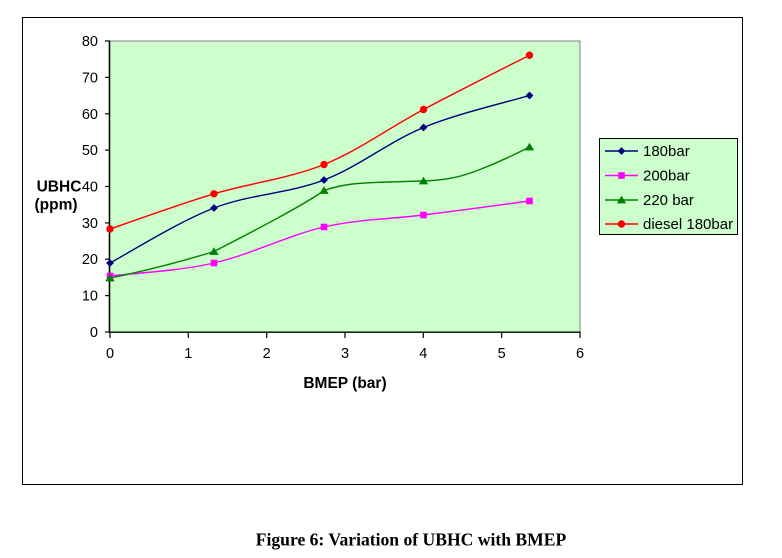 The width and height of the screenshot is (782, 558). What do you see at coordinates (668, 200) in the screenshot?
I see `svg-text: 220 bar` at bounding box center [668, 200].